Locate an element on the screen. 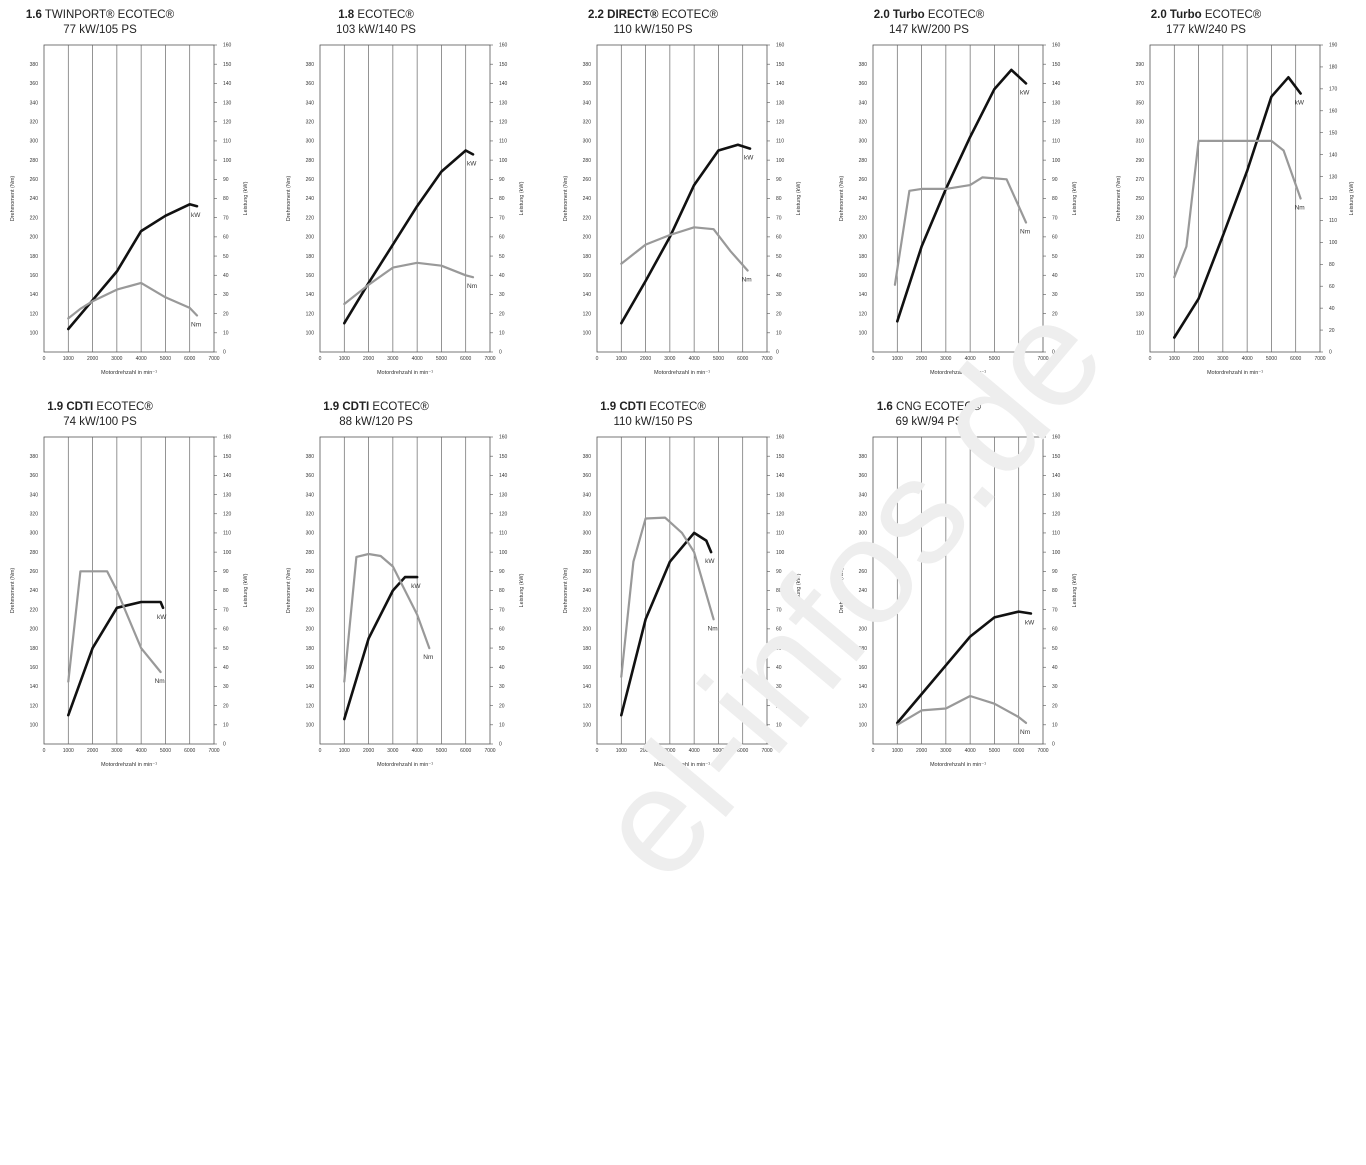 The width and height of the screenshot is (1366, 1165). chart-title: 1.9 CDTI ECOTEC® 88 kW/120 PS is located at coordinates (376, 415).